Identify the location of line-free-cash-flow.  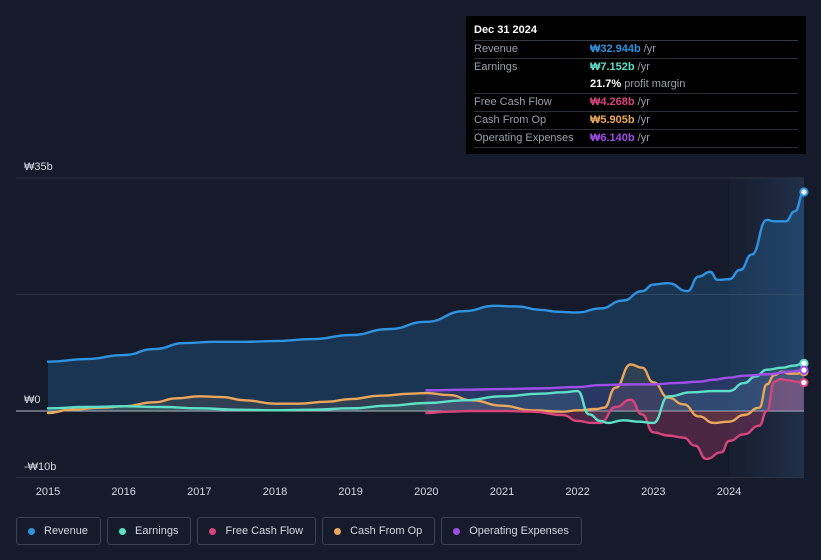
(615, 419).